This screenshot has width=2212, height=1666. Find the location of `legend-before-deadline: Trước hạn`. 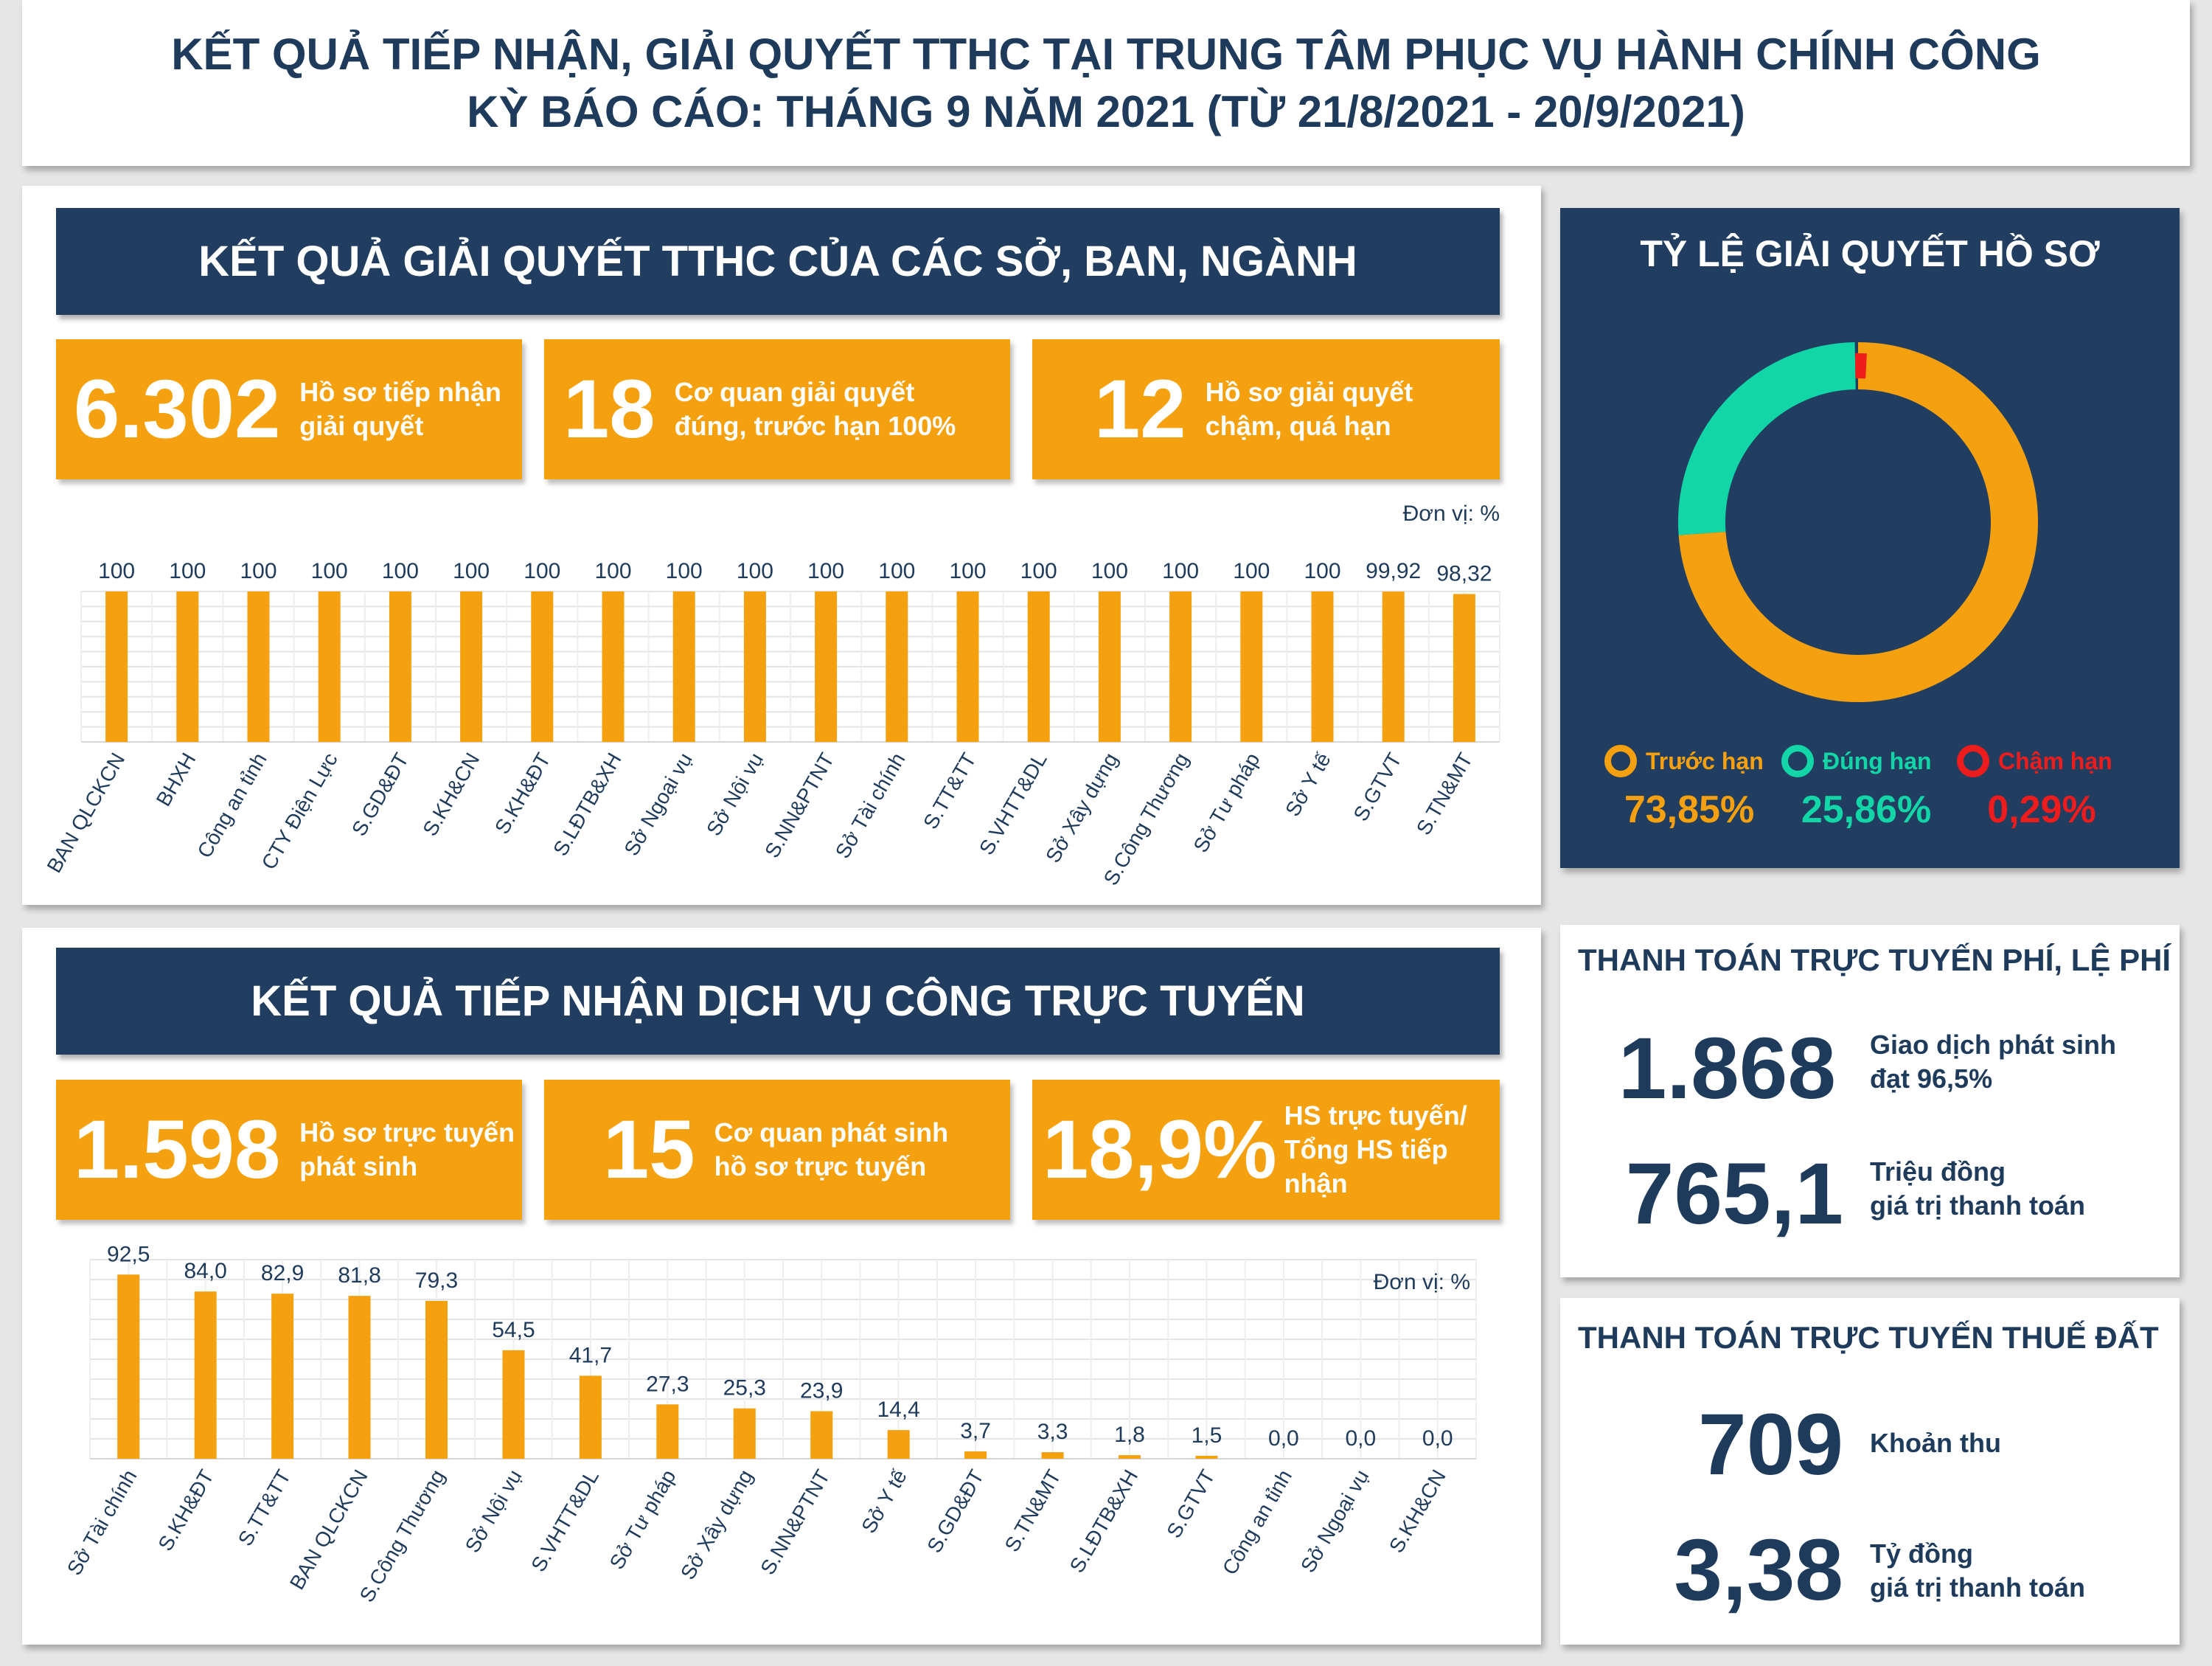

legend-before-deadline: Trước hạn is located at coordinates (1684, 761).